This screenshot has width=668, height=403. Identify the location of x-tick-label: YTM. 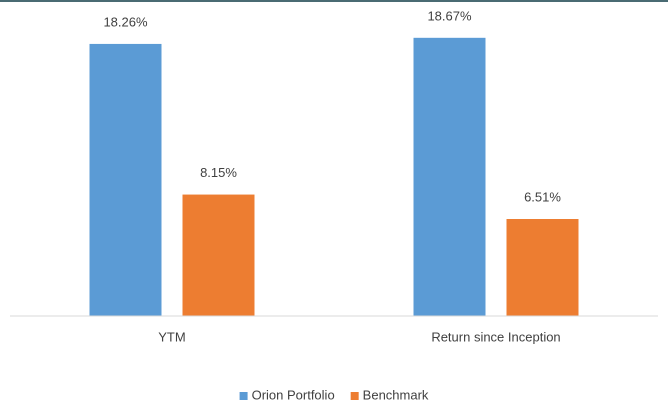
(171, 336).